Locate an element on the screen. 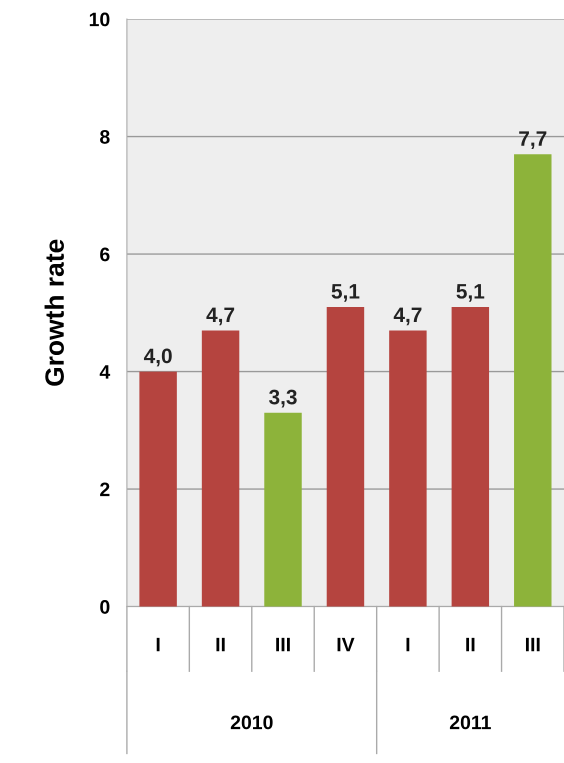  y-tick-label: 0 is located at coordinates (105, 607).